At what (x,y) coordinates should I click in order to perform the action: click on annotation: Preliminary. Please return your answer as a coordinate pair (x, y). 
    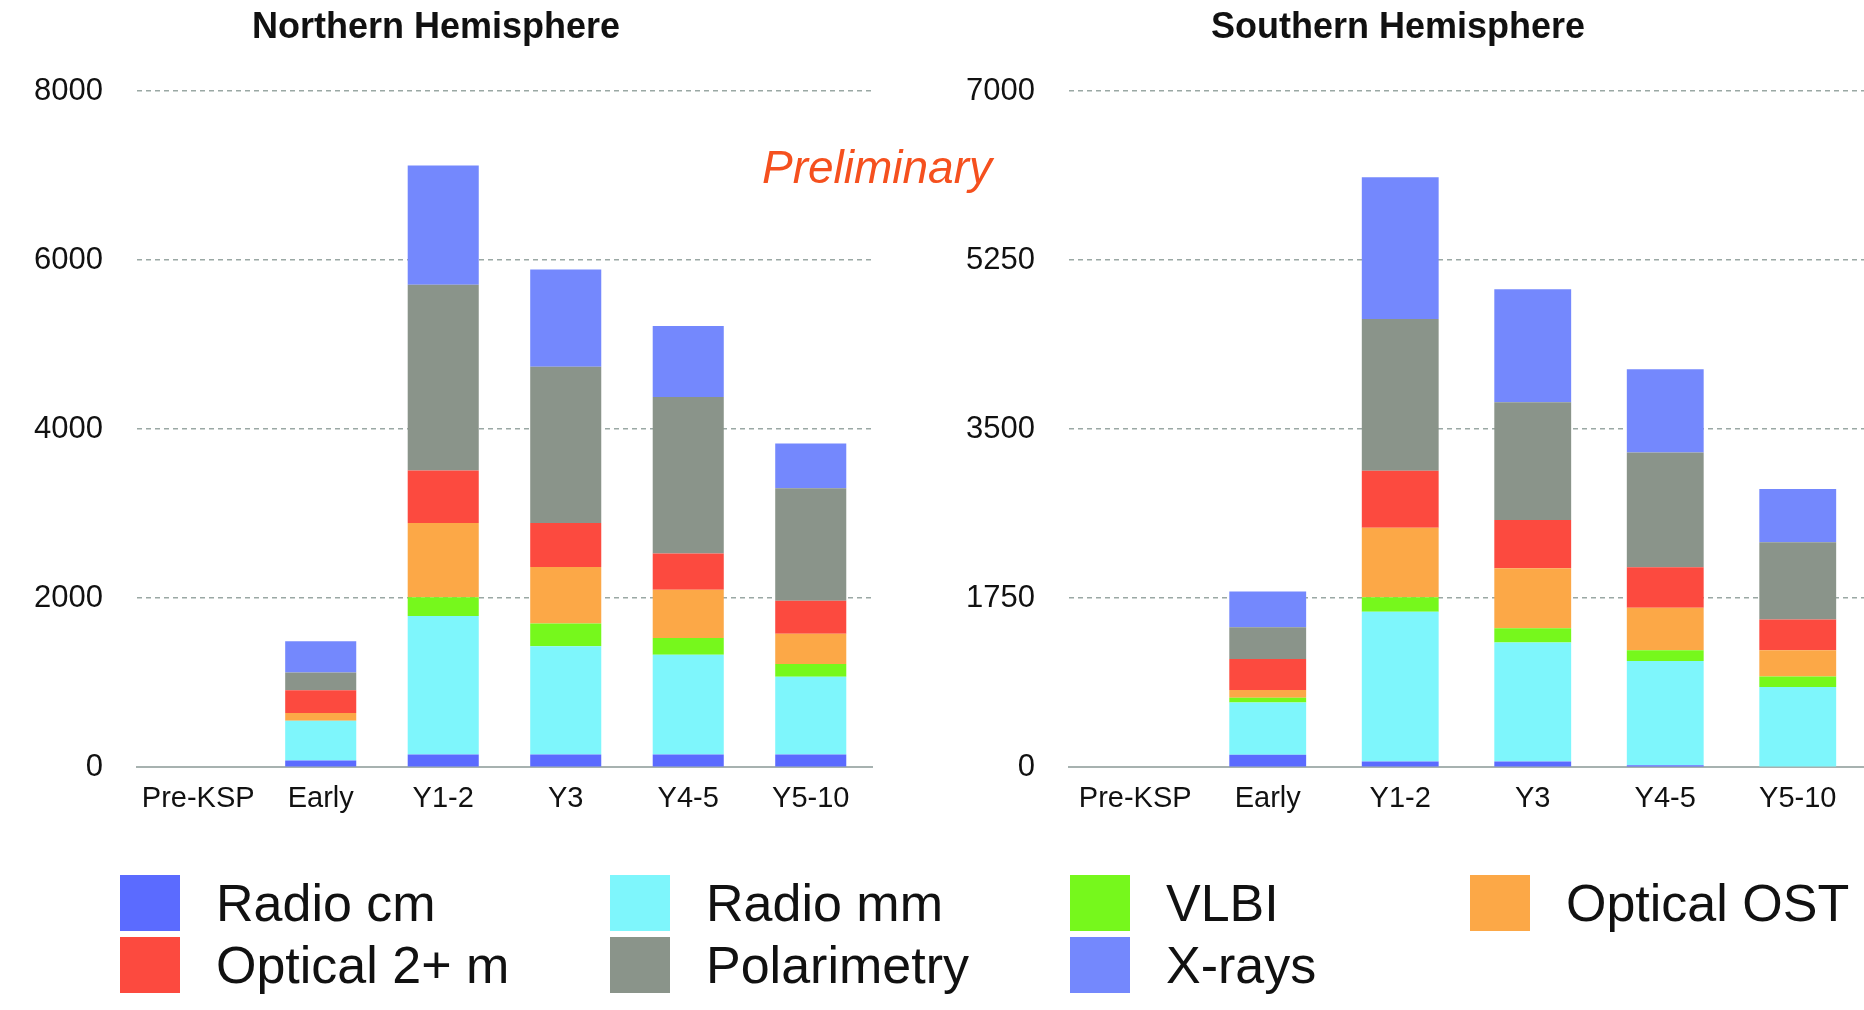
    Looking at the image, I should click on (876, 167).